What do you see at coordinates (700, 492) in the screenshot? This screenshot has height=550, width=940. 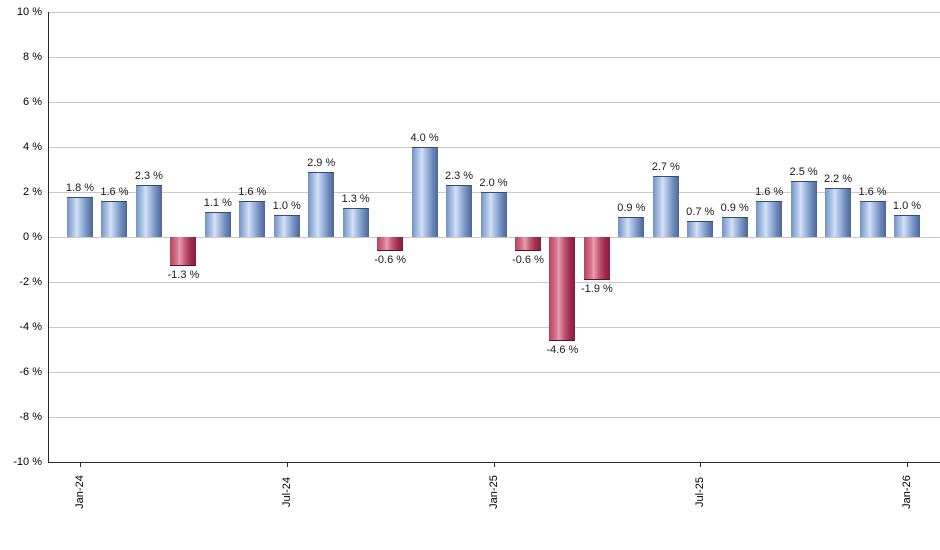 I see `x-axis-label: Jul-25` at bounding box center [700, 492].